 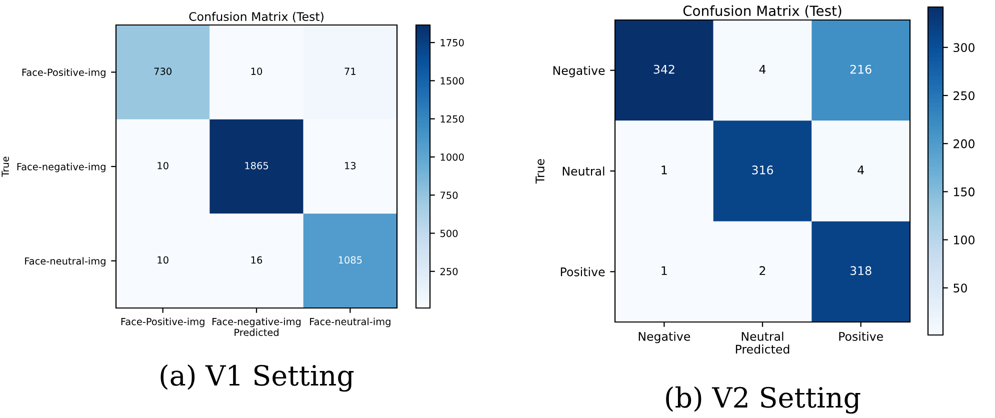 I want to click on data-label: 318, so click(x=861, y=271).